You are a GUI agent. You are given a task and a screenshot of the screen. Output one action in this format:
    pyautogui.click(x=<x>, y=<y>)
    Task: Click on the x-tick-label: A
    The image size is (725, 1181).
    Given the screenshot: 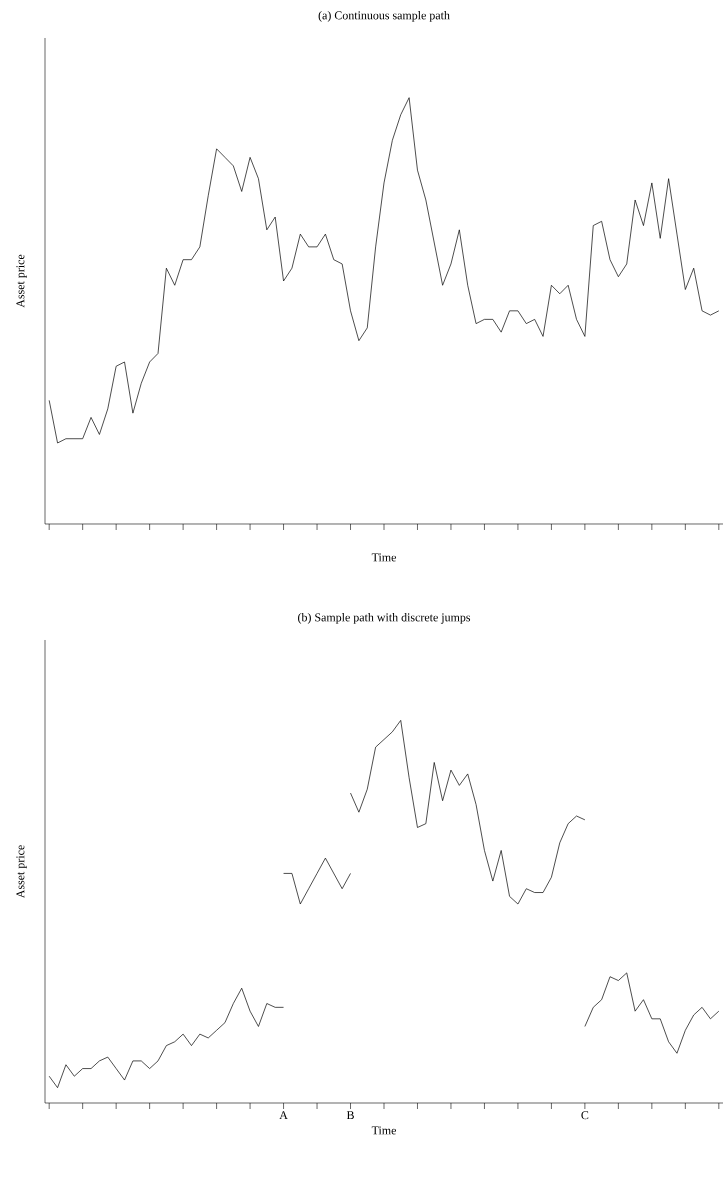 What is the action you would take?
    pyautogui.click(x=283, y=1115)
    